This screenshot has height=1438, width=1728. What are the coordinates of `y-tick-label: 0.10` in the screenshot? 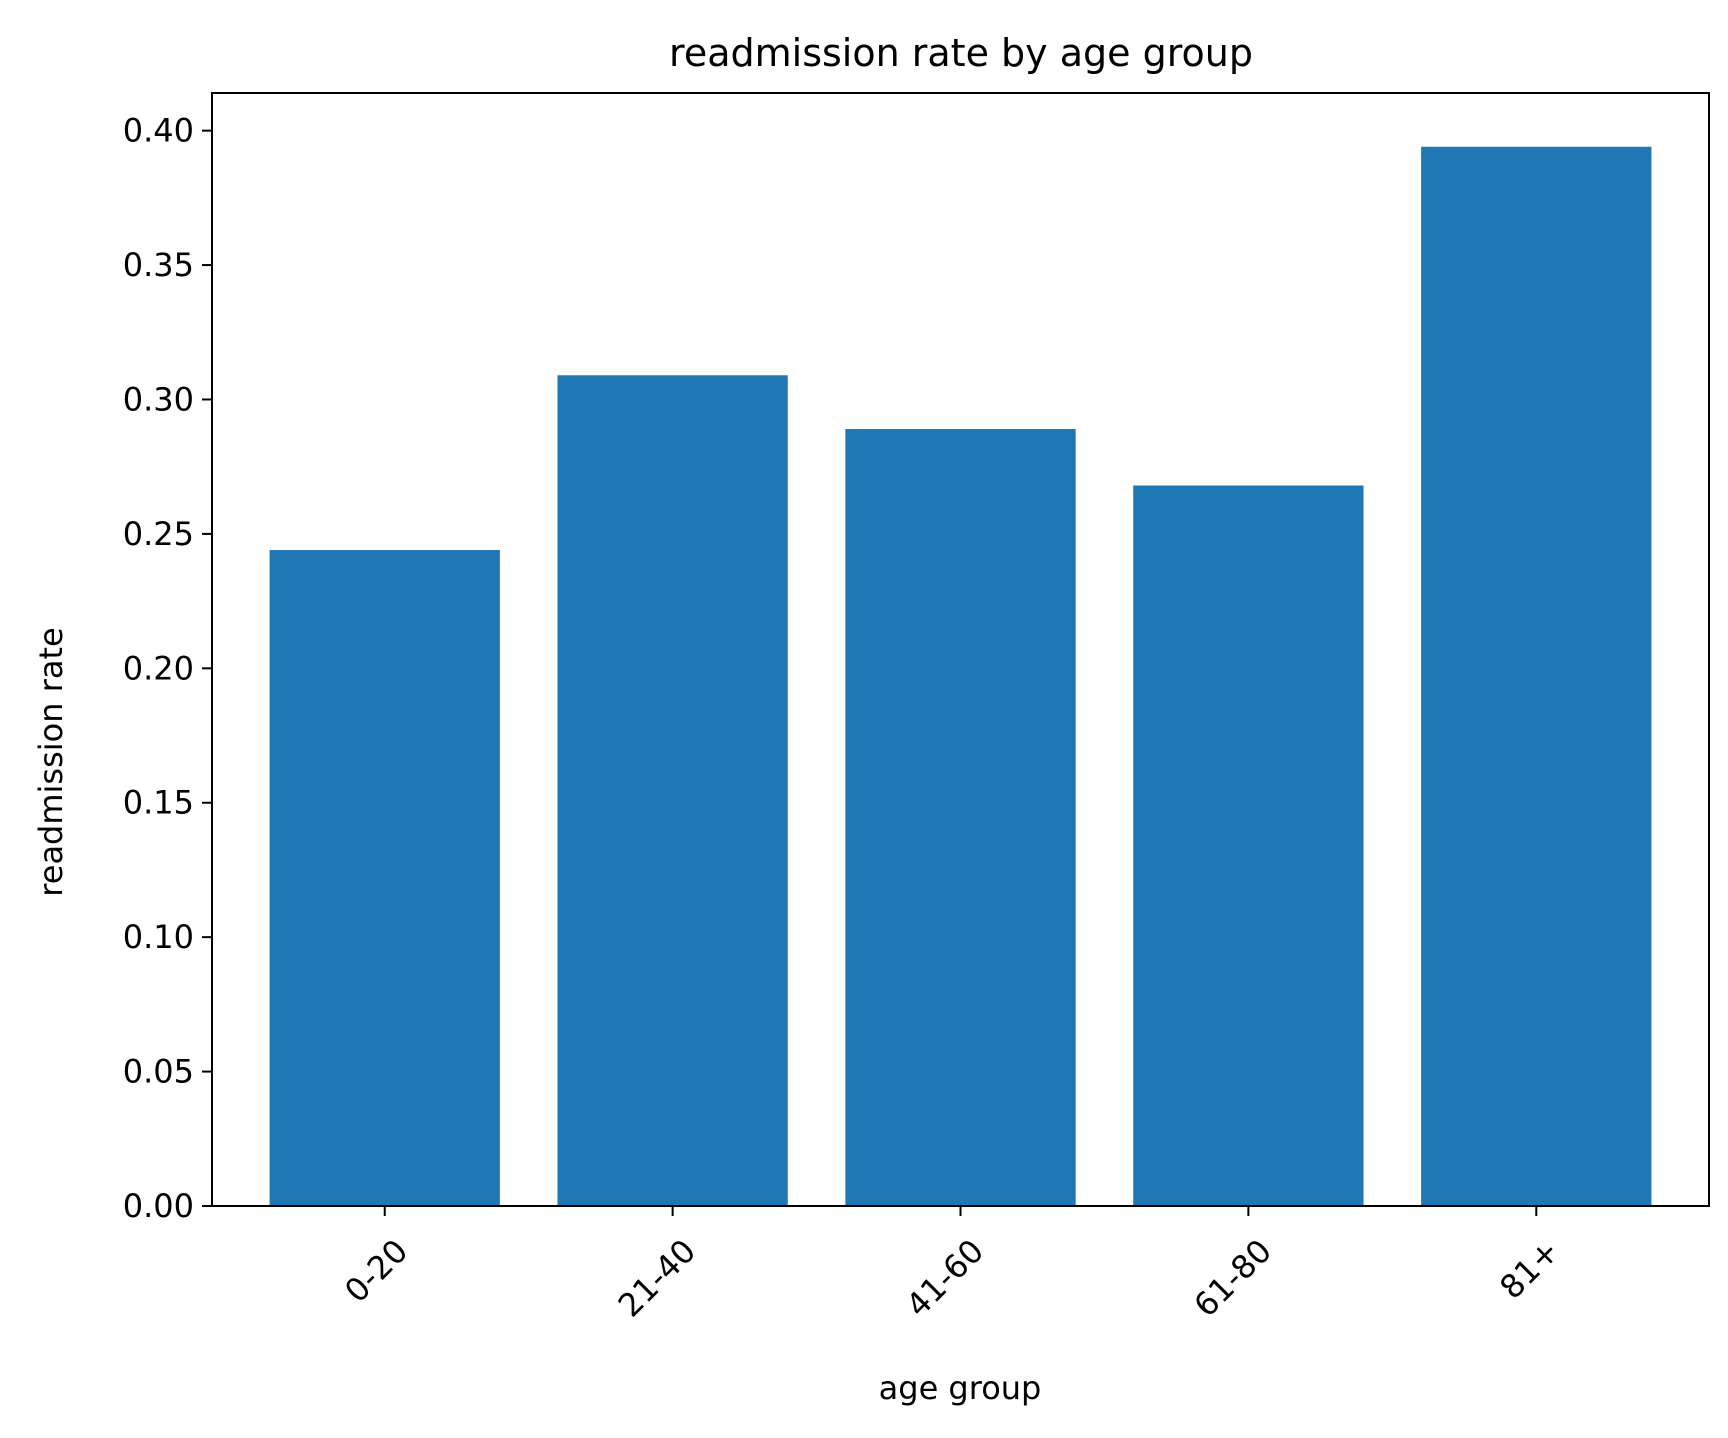 It's located at (158, 937).